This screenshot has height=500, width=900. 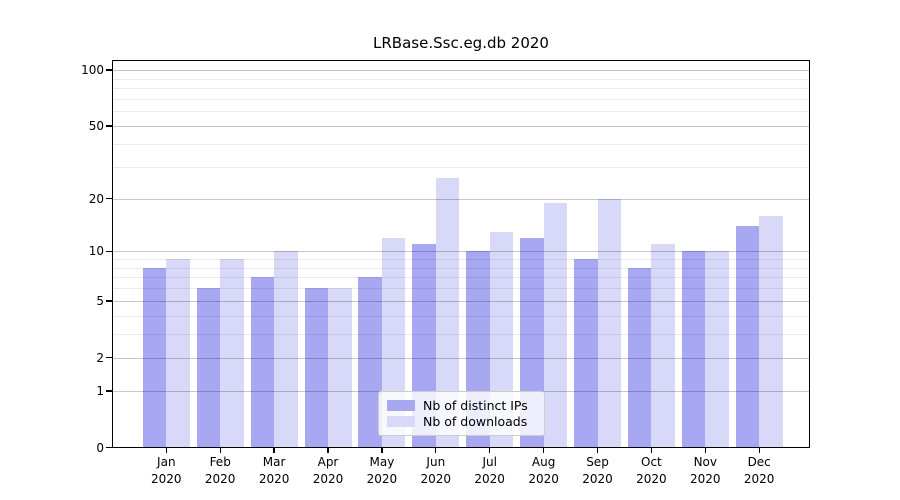 What do you see at coordinates (100, 357) in the screenshot?
I see `y-tick-label: 2` at bounding box center [100, 357].